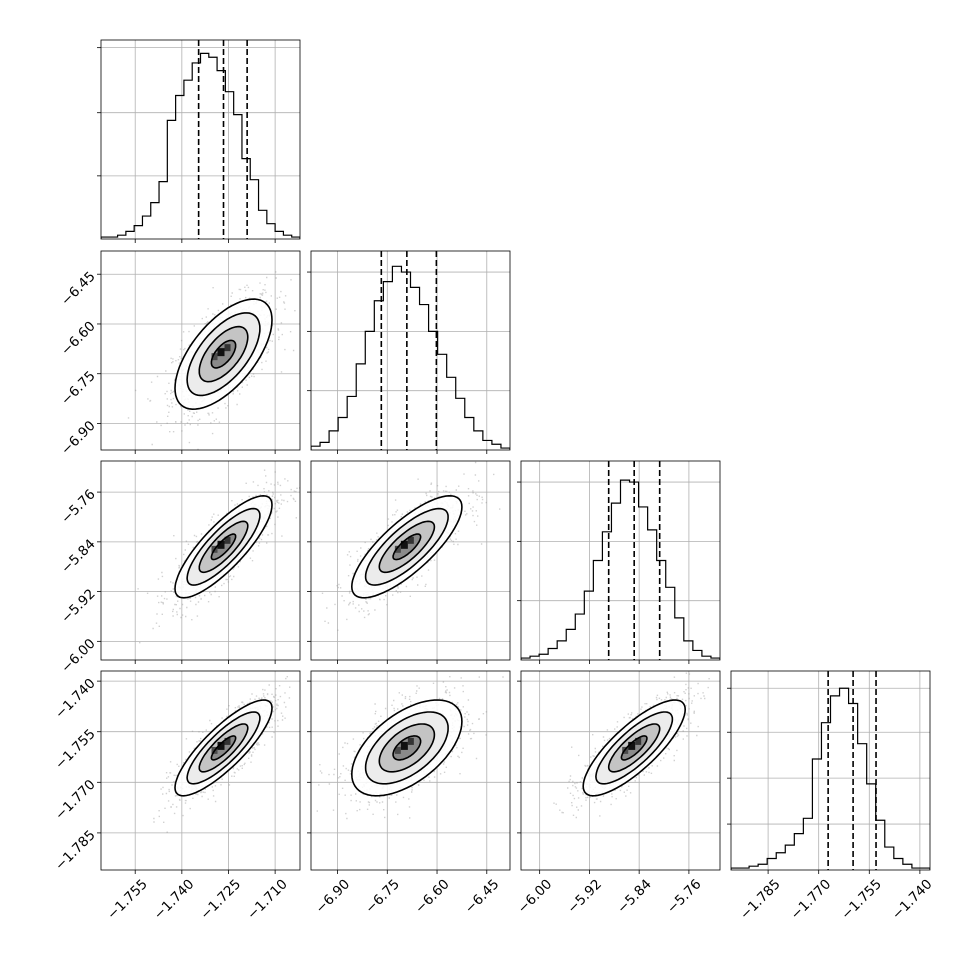 The height and width of the screenshot is (970, 970). I want to click on panel-3-0-xtick-label-0: −1.755, so click(127, 899).